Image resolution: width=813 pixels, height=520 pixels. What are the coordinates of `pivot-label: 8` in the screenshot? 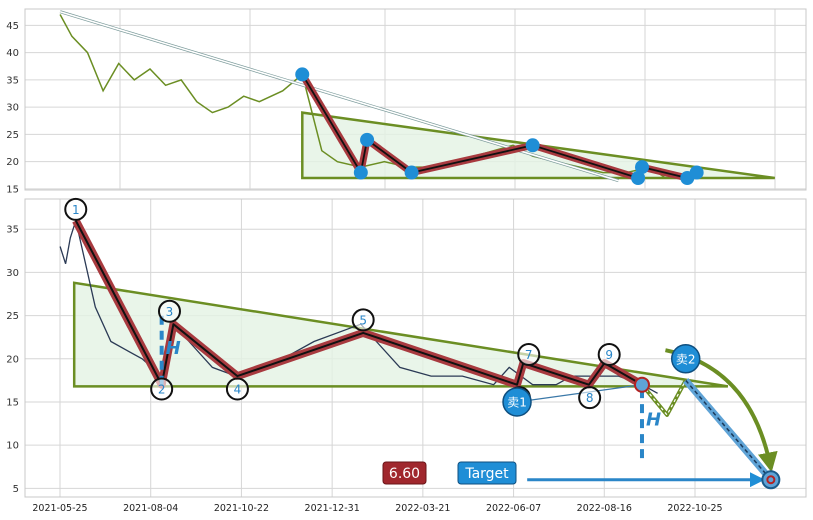 It's located at (590, 398).